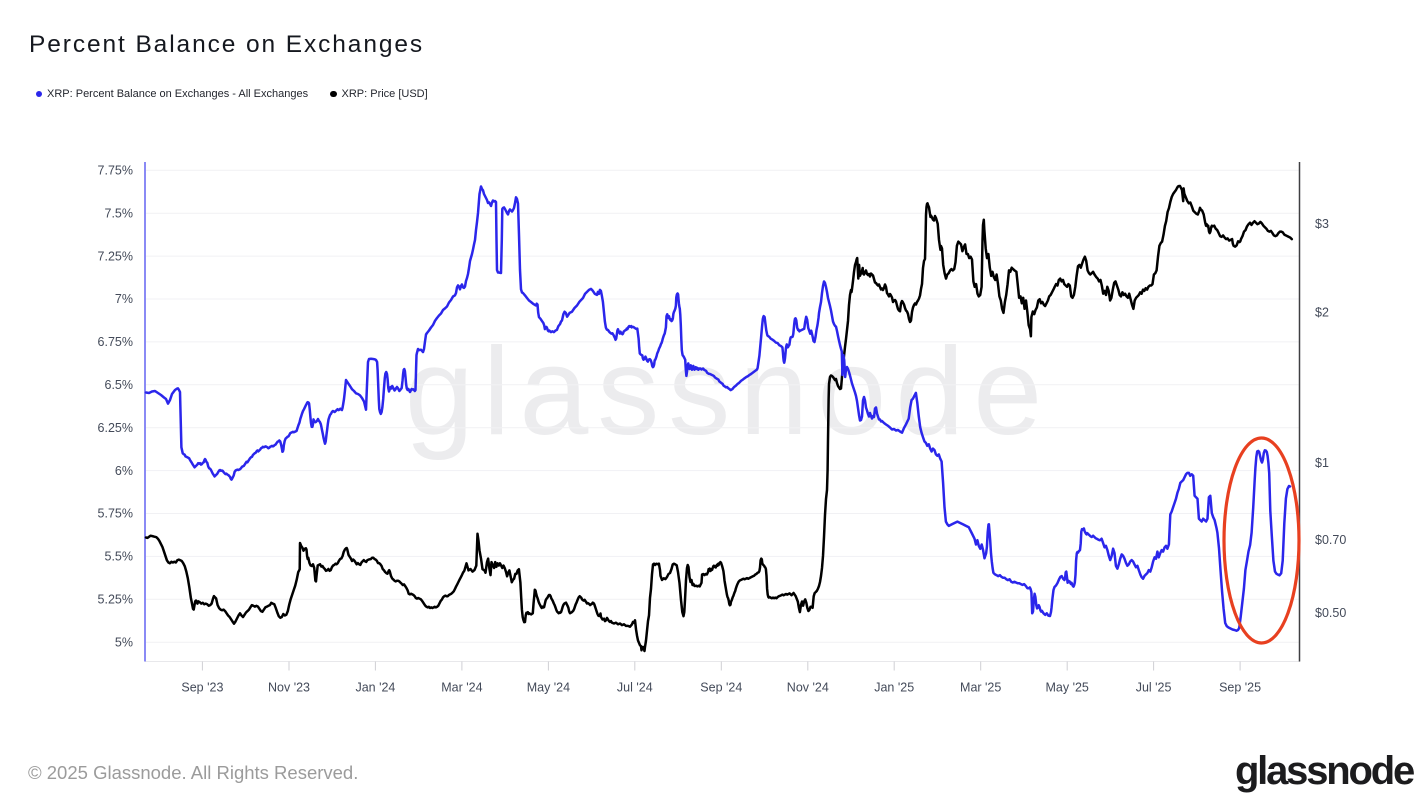 This screenshot has width=1428, height=804. What do you see at coordinates (124, 299) in the screenshot?
I see `svg-text: 7%` at bounding box center [124, 299].